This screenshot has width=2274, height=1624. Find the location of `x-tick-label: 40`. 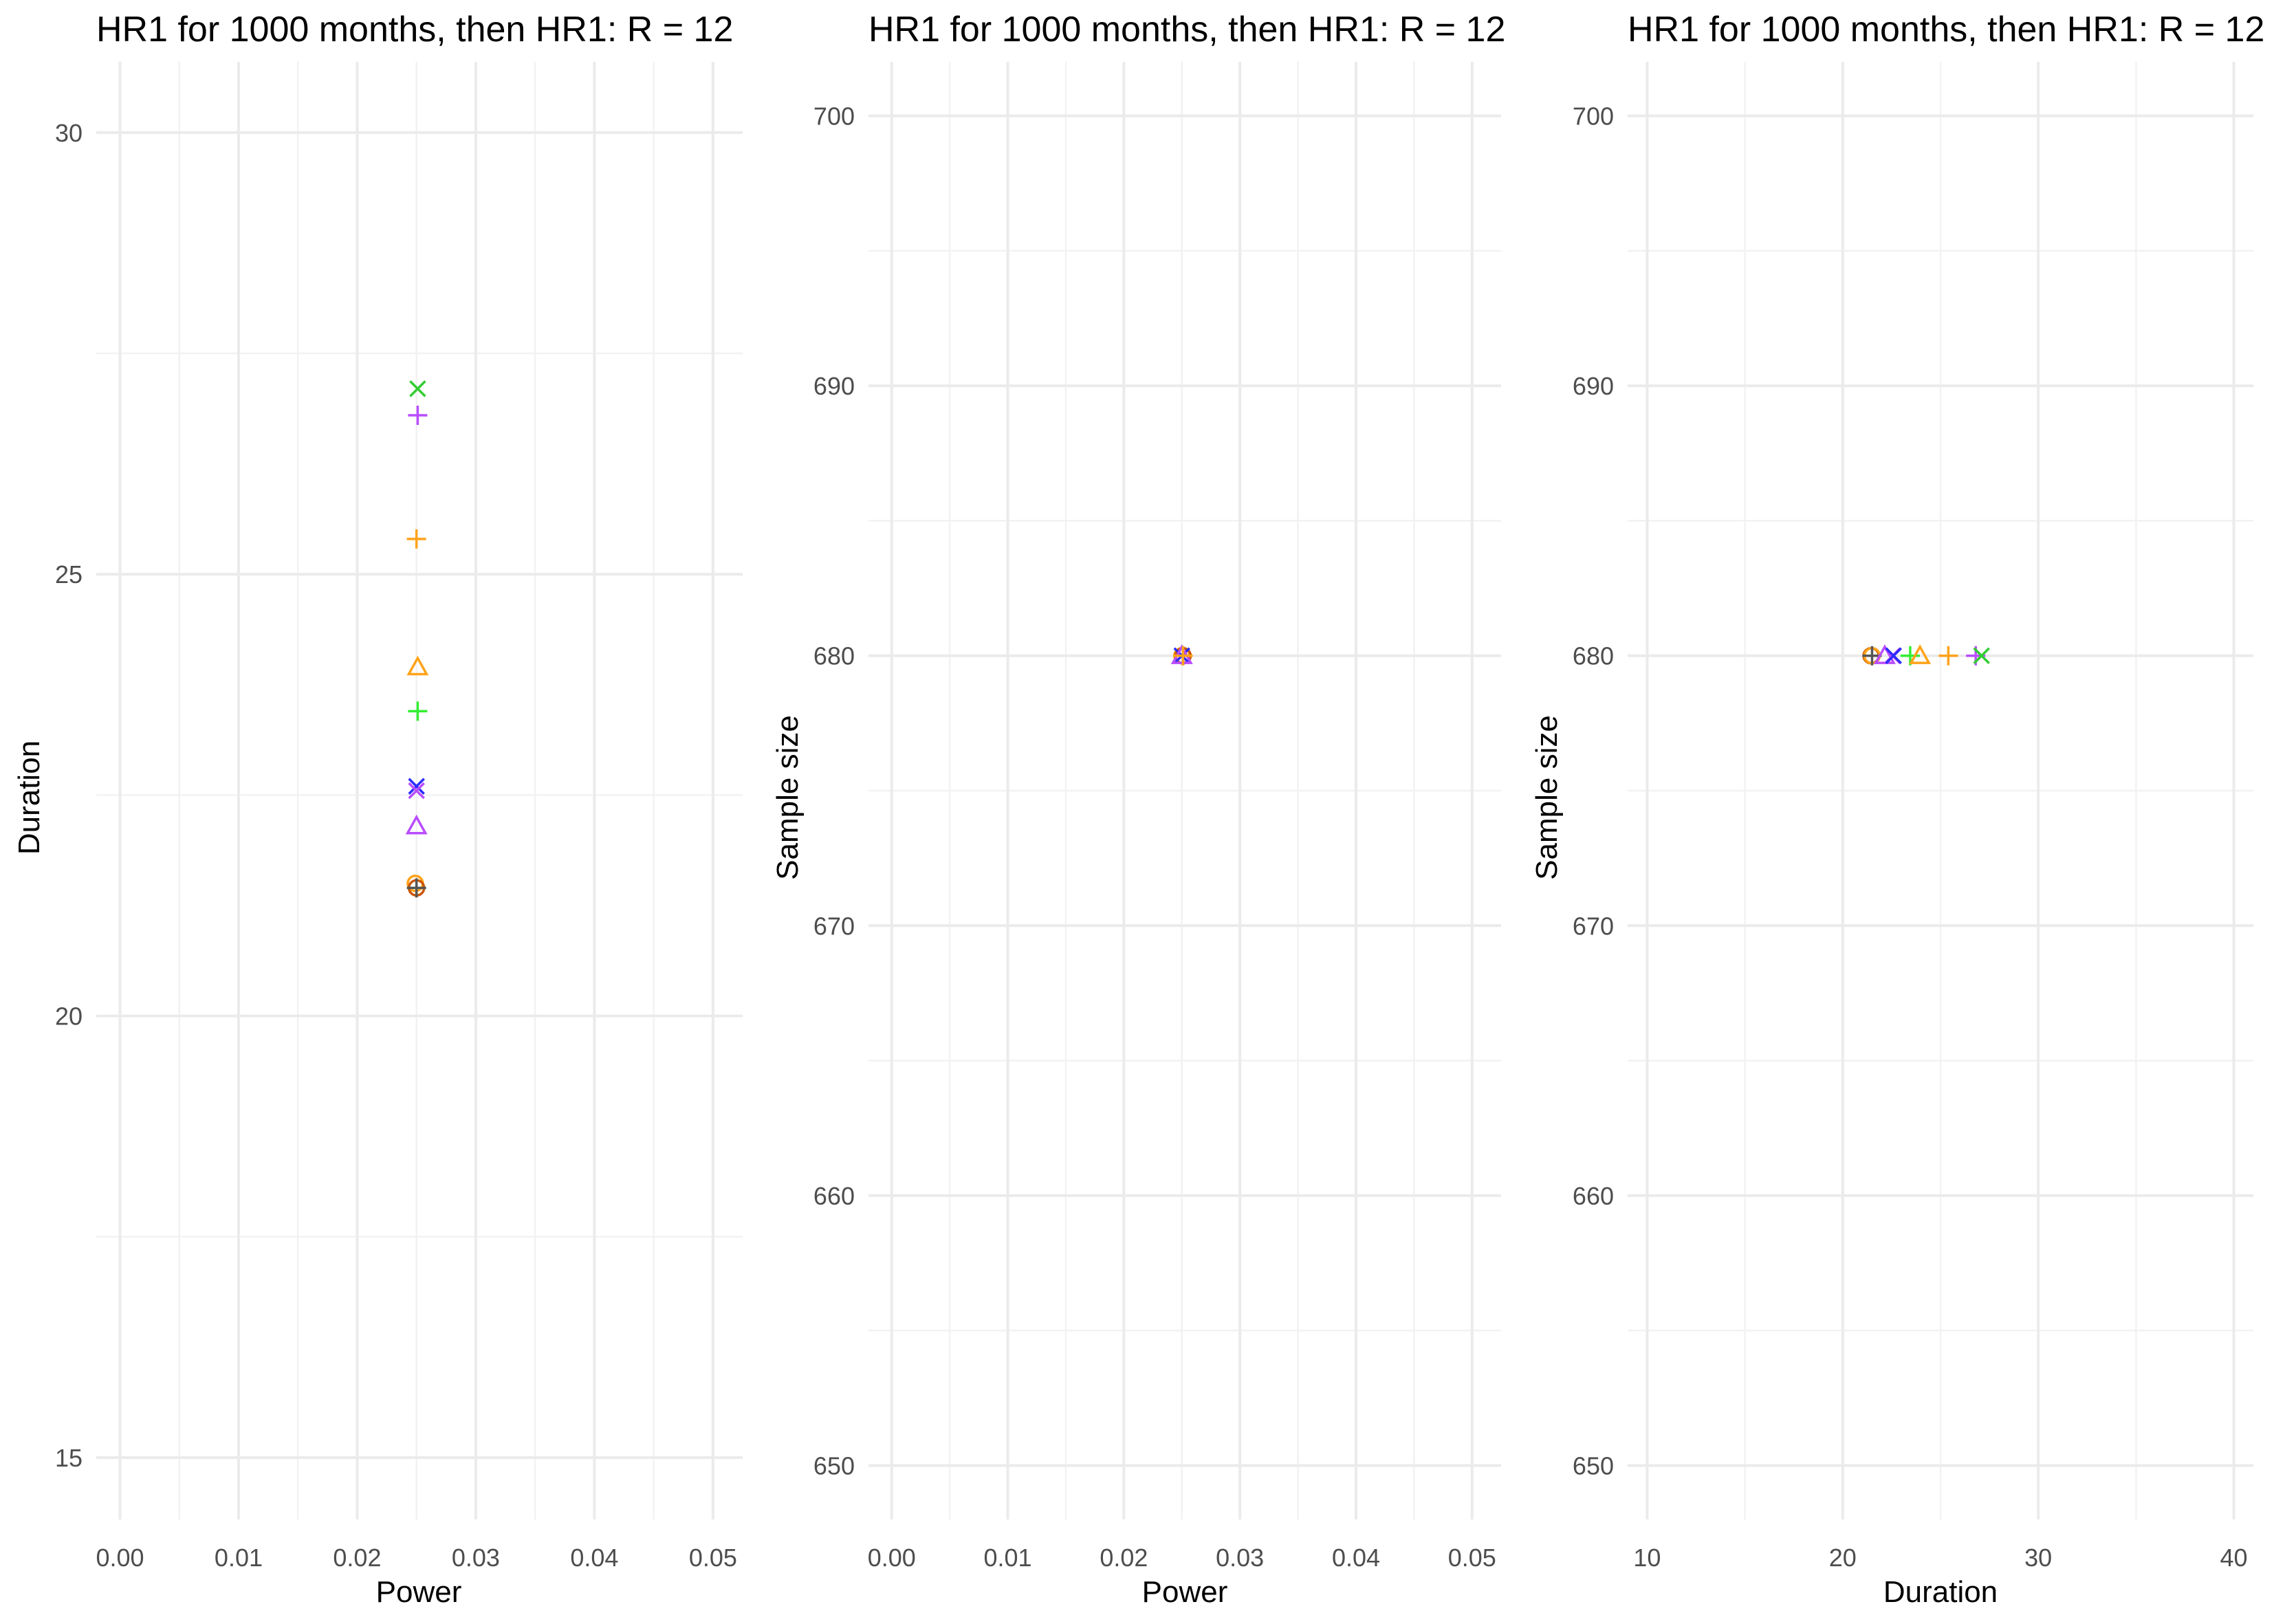

x-tick-label: 40 is located at coordinates (2234, 1558).